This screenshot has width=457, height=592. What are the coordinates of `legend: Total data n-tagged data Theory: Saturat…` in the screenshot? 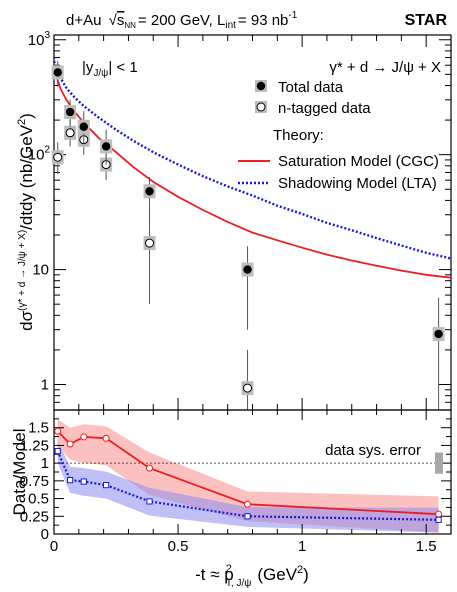 It's located at (338, 135).